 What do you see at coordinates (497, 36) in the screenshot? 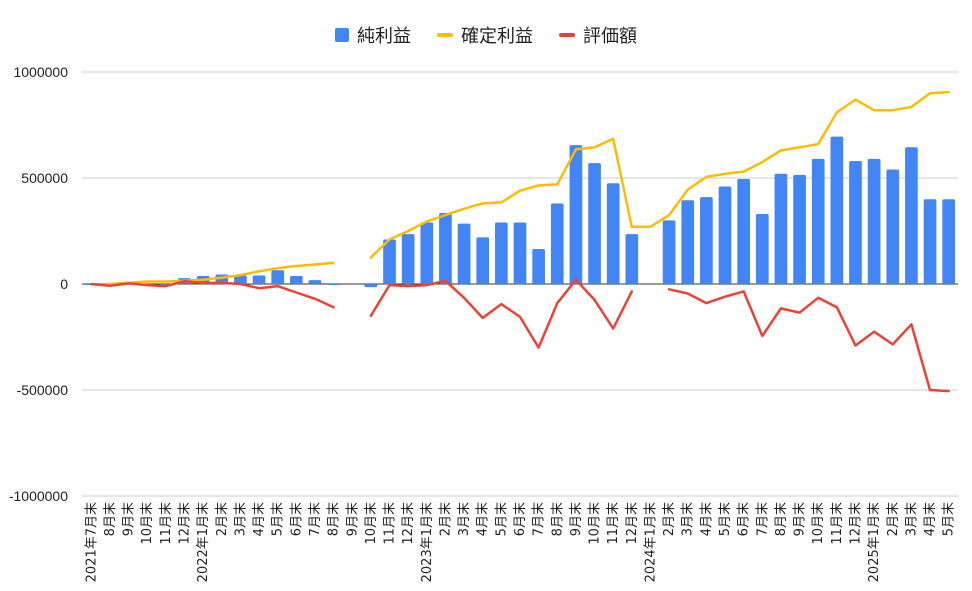
I see `legend-label-realized-profit: 確定利益` at bounding box center [497, 36].